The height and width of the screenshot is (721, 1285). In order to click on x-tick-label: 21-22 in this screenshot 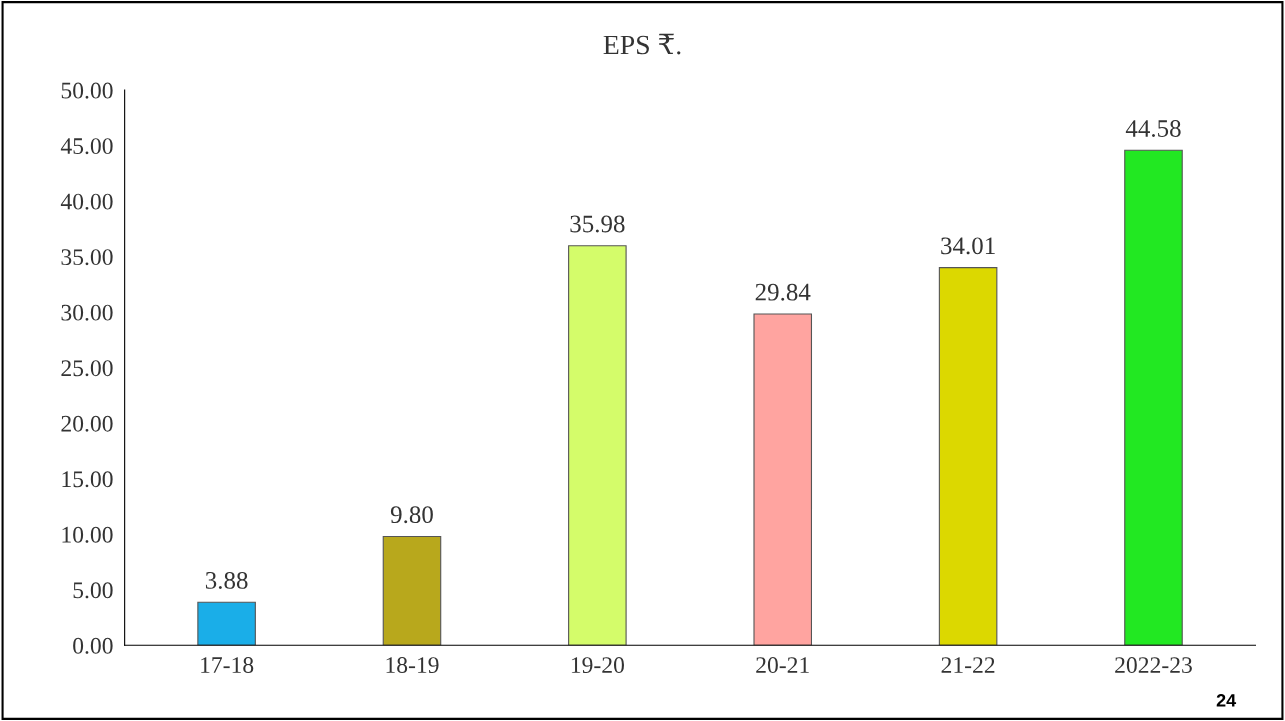, I will do `click(968, 665)`.